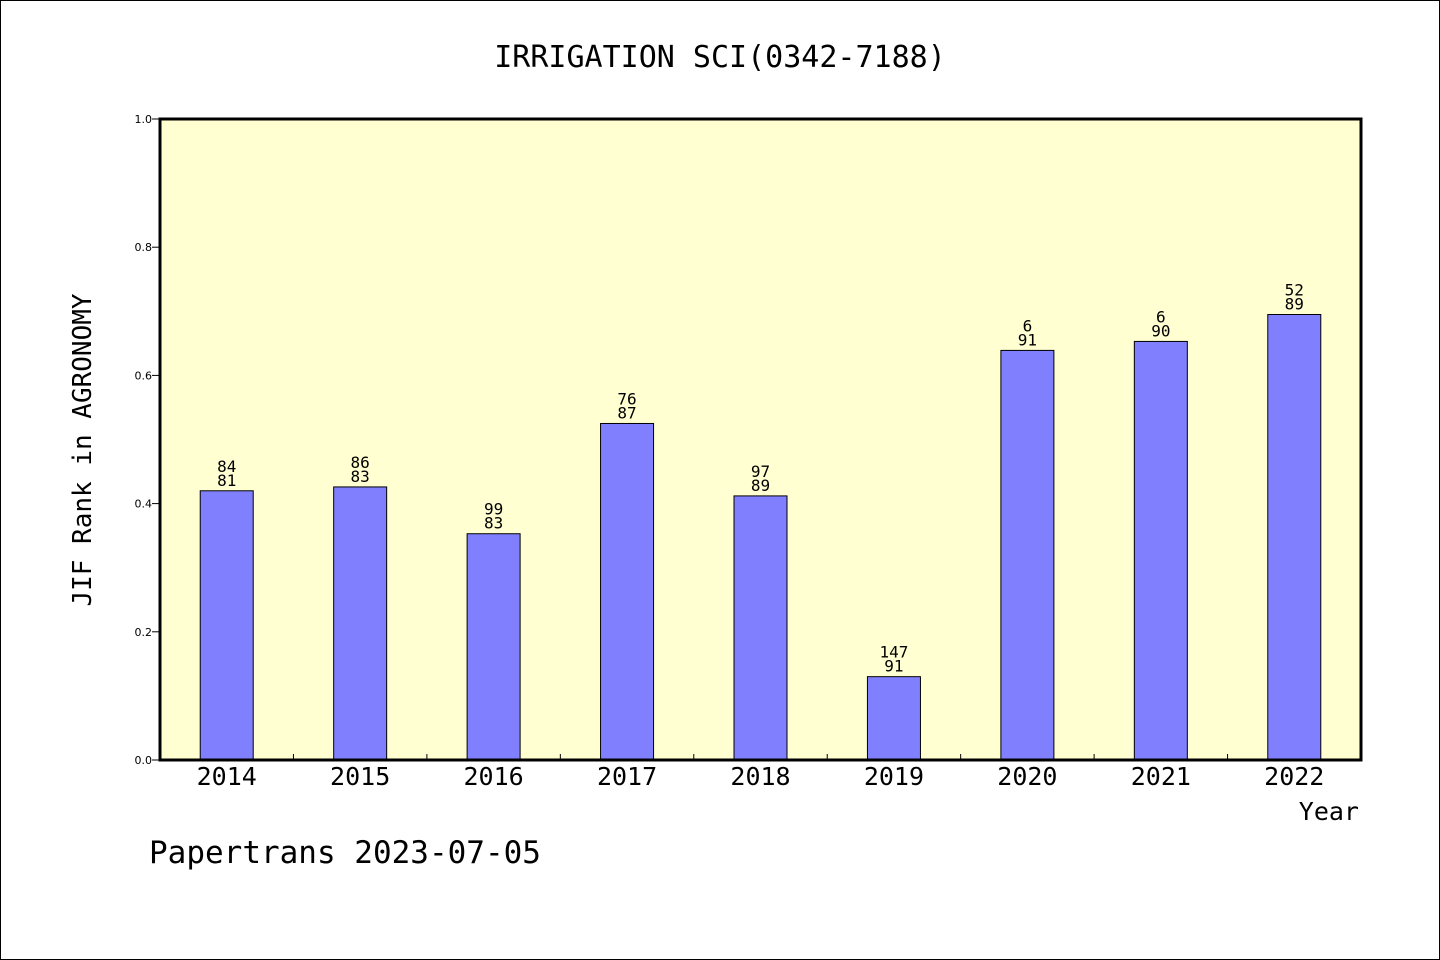  Describe the element at coordinates (893, 718) in the screenshot. I see `bar-2019` at that location.